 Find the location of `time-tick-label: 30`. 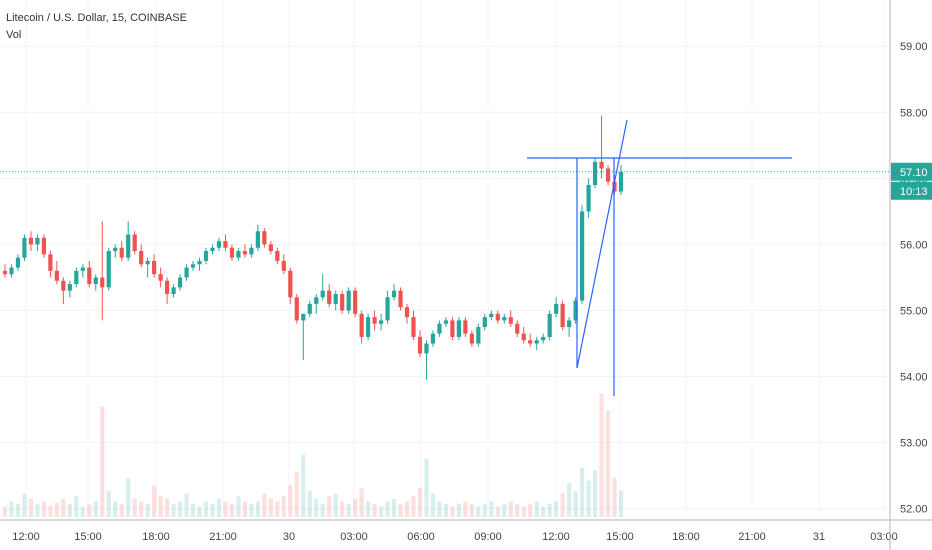

time-tick-label: 30 is located at coordinates (289, 537).